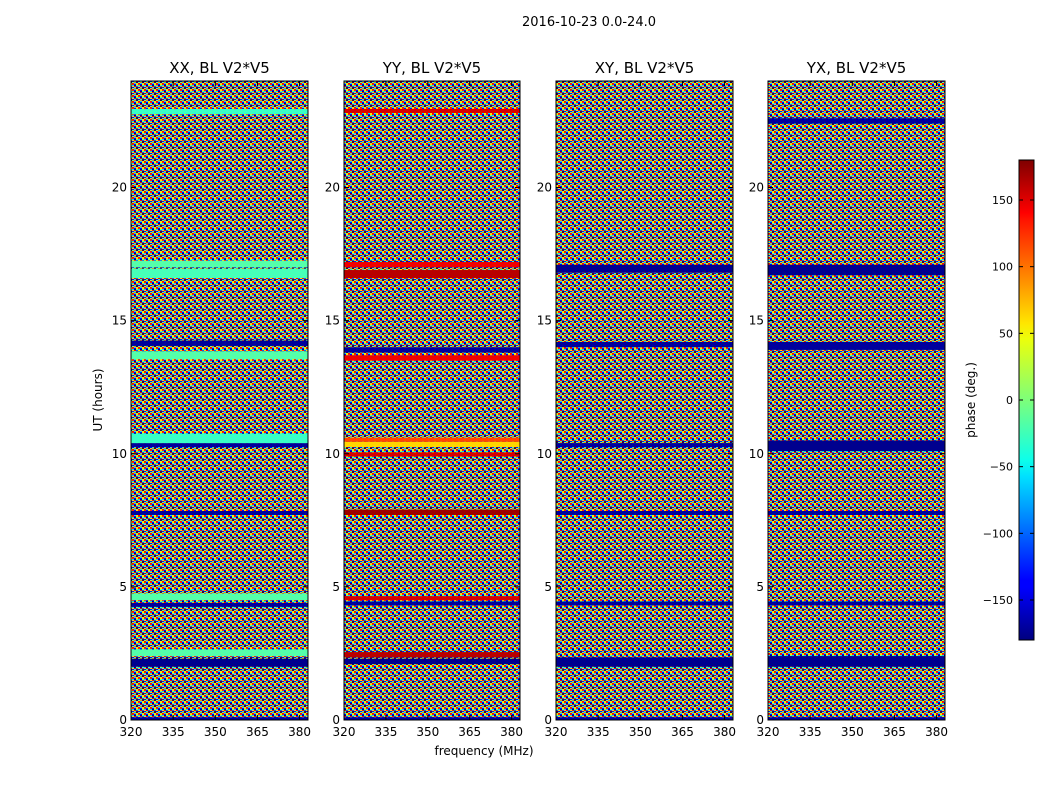  What do you see at coordinates (1001, 467) in the screenshot?
I see `colorbar-tick-label: −50` at bounding box center [1001, 467].